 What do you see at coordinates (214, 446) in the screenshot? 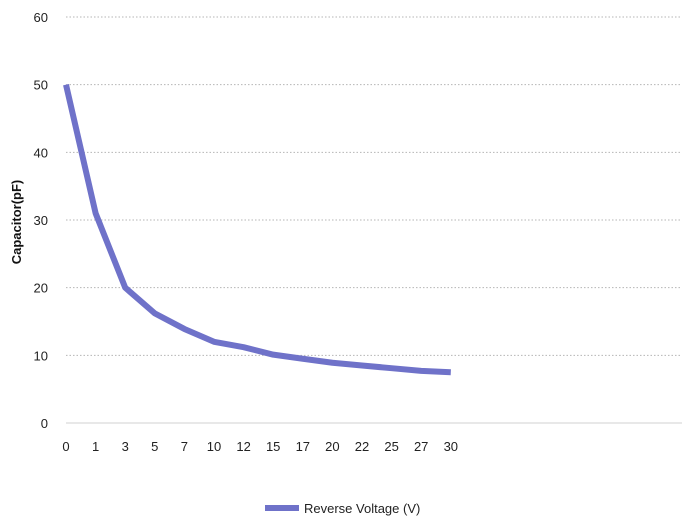
I see `x-tick-label: 10` at bounding box center [214, 446].